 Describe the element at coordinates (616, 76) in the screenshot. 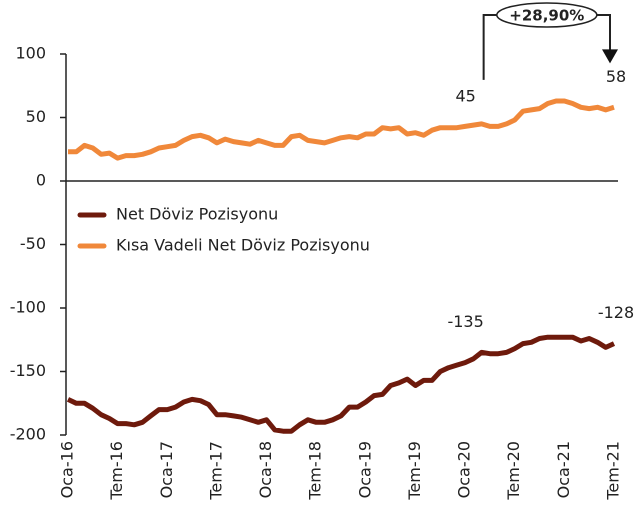

I see `data-label: 58` at that location.